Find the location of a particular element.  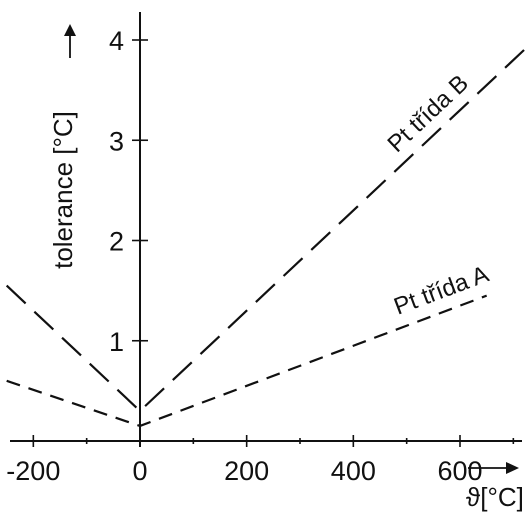

series-label-class-b: Pt třída B is located at coordinates (427, 114).